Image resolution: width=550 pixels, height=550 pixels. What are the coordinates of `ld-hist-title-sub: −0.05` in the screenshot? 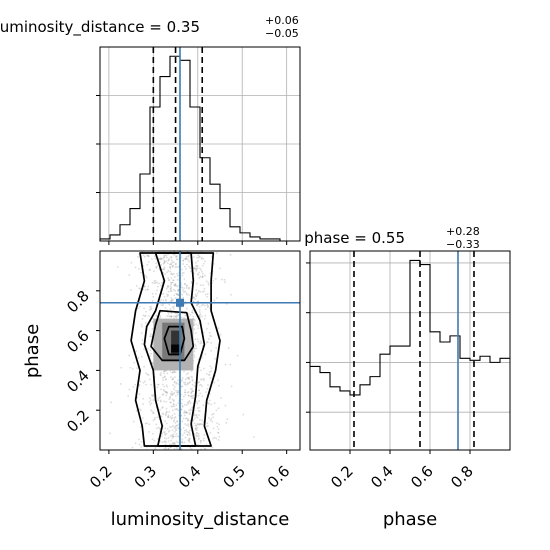 It's located at (282, 33).